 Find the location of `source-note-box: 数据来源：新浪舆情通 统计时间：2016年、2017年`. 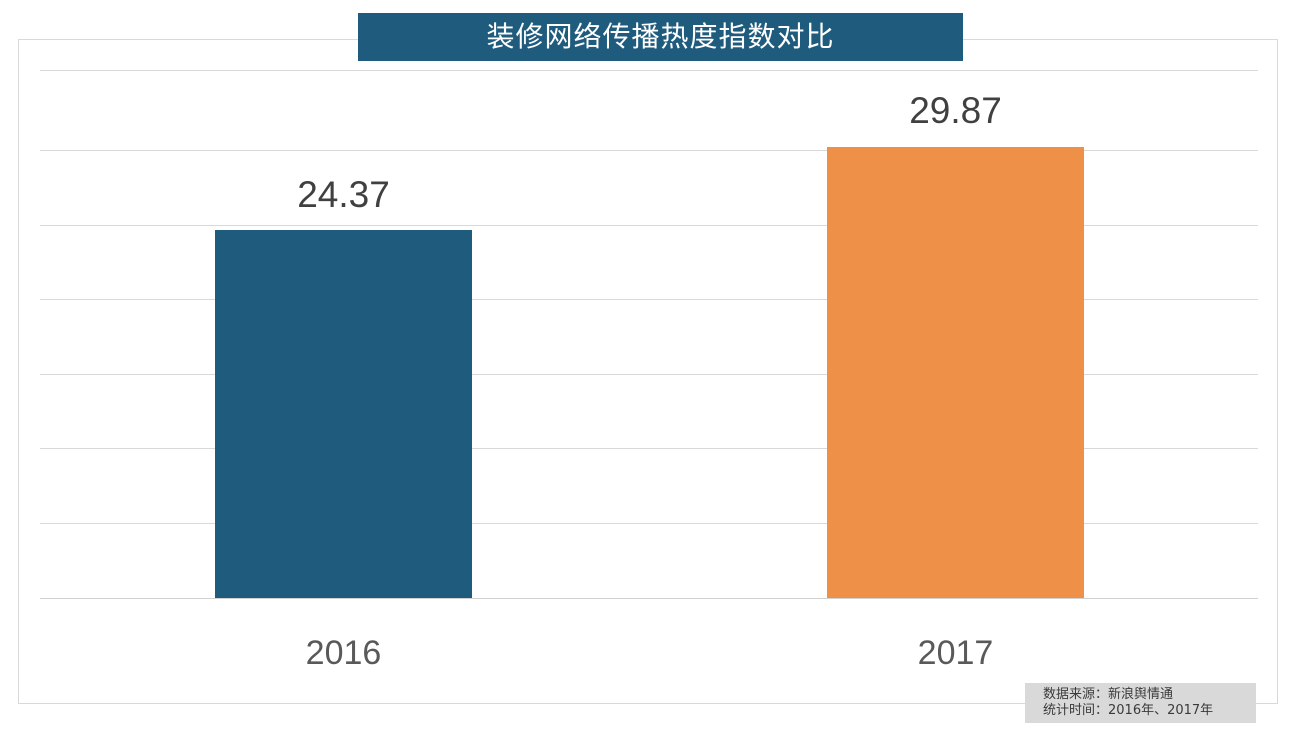

source-note-box: 数据来源：新浪舆情通 统计时间：2016年、2017年 is located at coordinates (1140, 703).